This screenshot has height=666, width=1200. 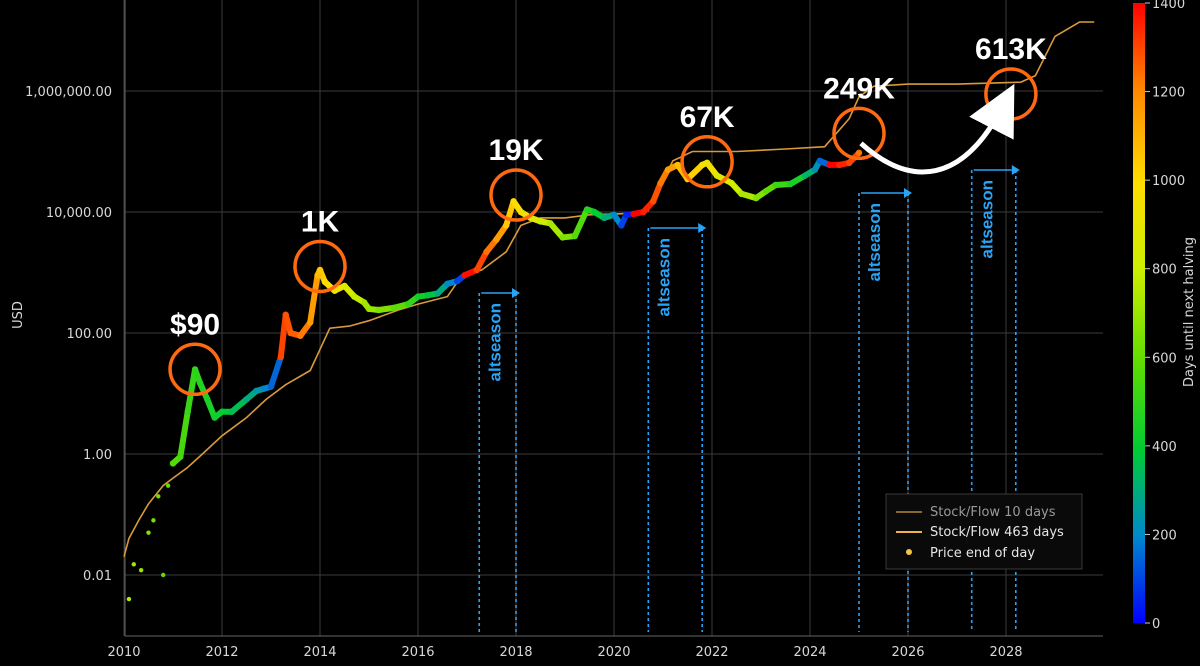 I want to click on colorbar-tick-label: 200, so click(x=1164, y=535).